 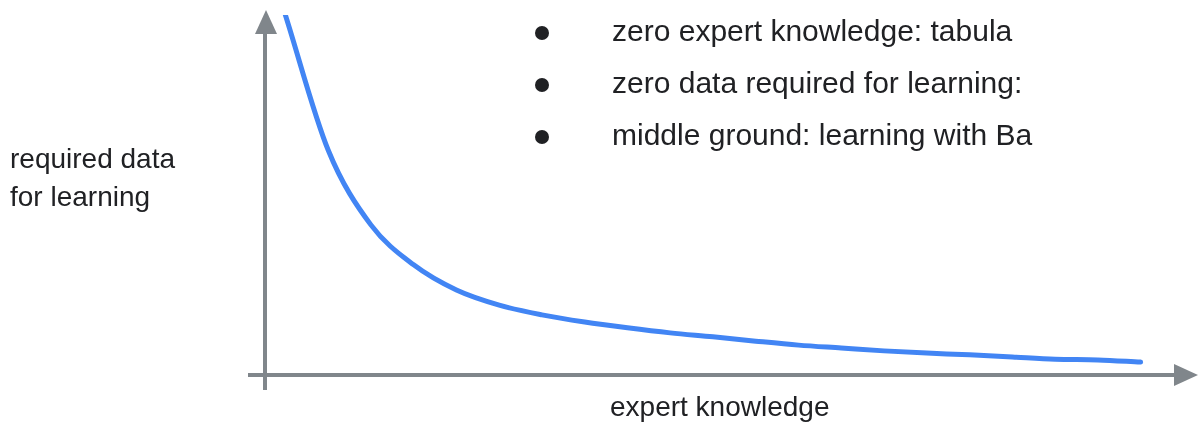 I want to click on annotation: middle ground: learning with Ba, so click(x=822, y=134).